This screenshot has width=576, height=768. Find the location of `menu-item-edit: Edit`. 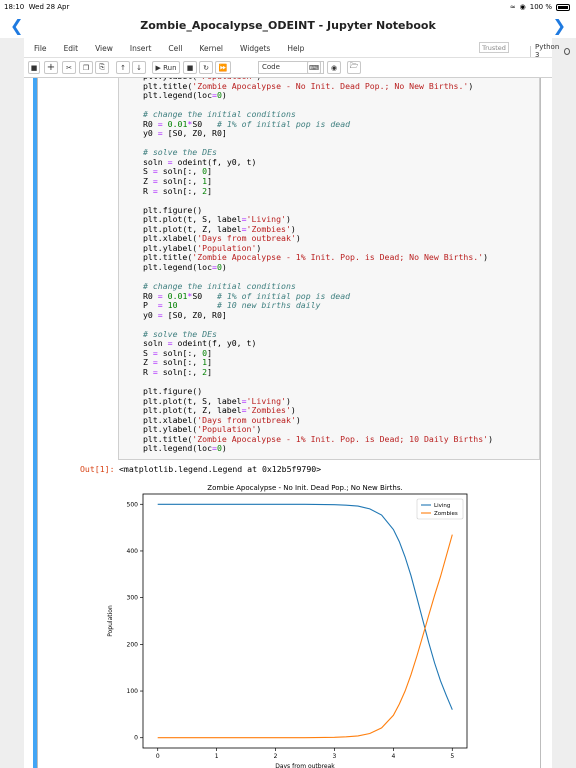

menu-item-edit: Edit is located at coordinates (71, 48).